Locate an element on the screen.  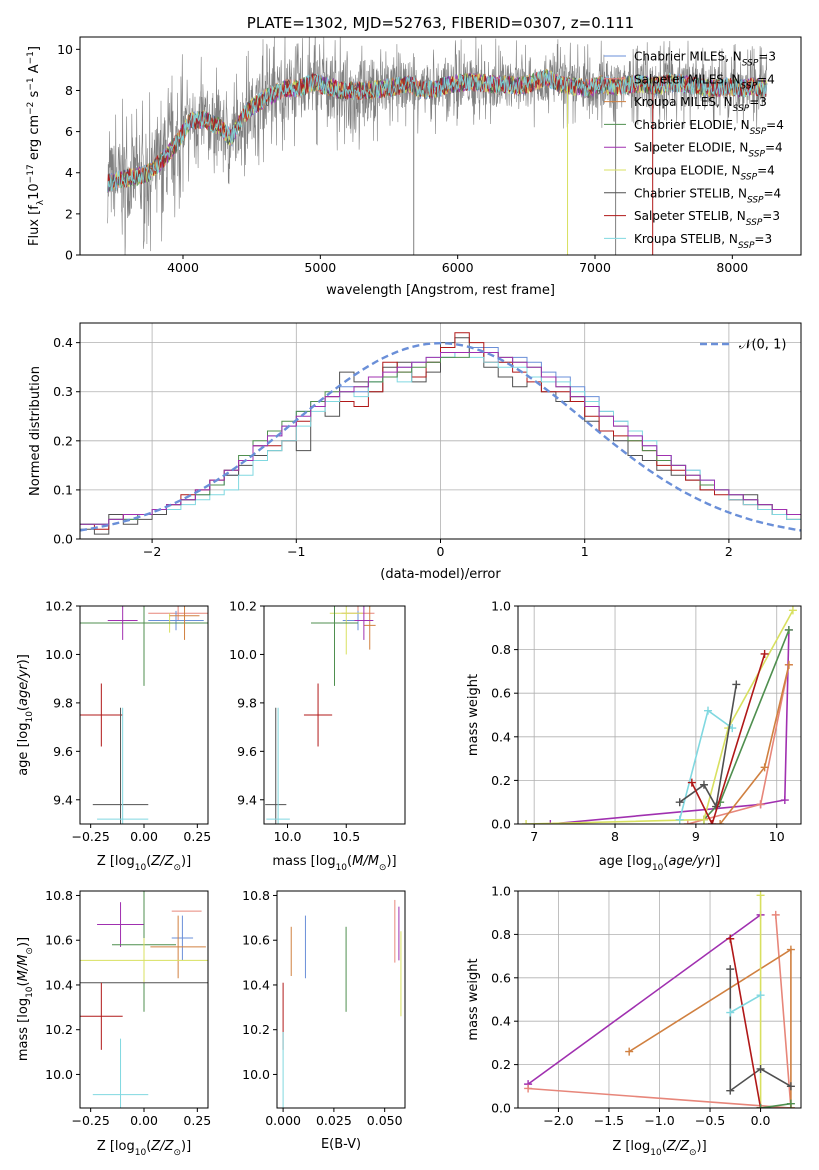
x-tick-label: 4000 is located at coordinates (183, 267).